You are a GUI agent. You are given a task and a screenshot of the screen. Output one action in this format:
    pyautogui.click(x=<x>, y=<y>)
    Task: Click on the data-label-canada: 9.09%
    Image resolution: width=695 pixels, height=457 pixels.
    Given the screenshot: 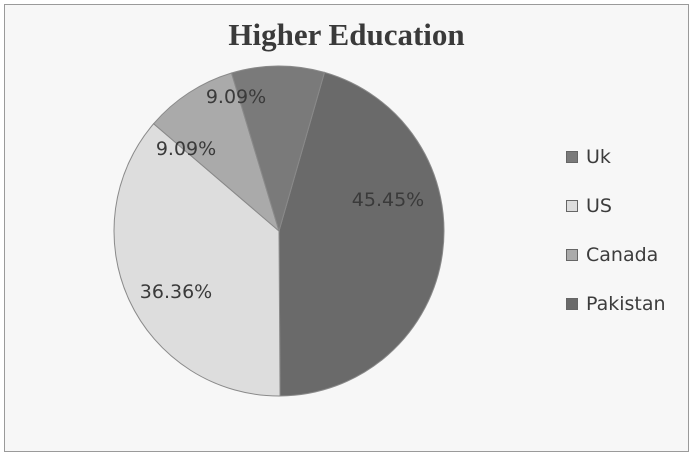 What is the action you would take?
    pyautogui.click(x=186, y=149)
    